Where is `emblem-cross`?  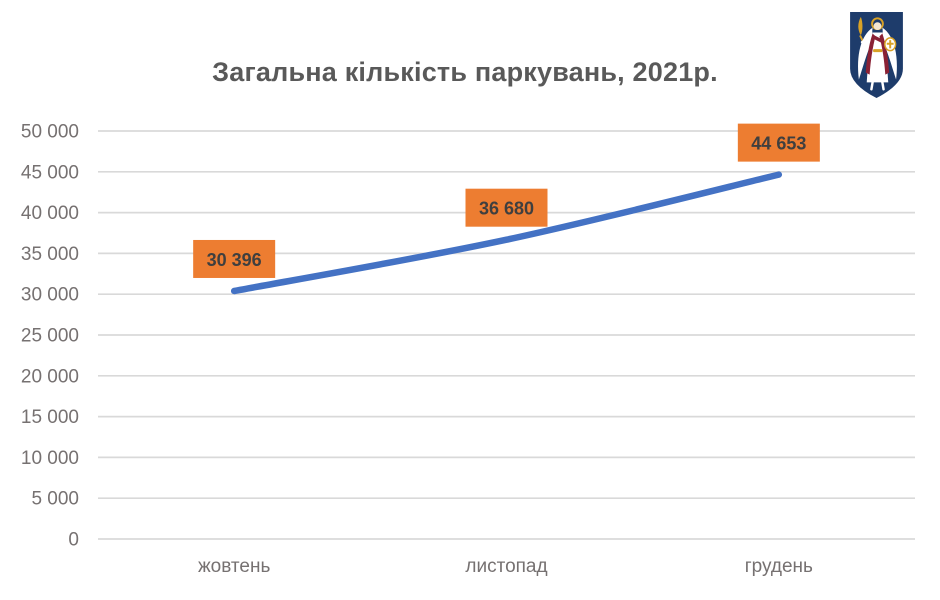 emblem-cross is located at coordinates (890, 44).